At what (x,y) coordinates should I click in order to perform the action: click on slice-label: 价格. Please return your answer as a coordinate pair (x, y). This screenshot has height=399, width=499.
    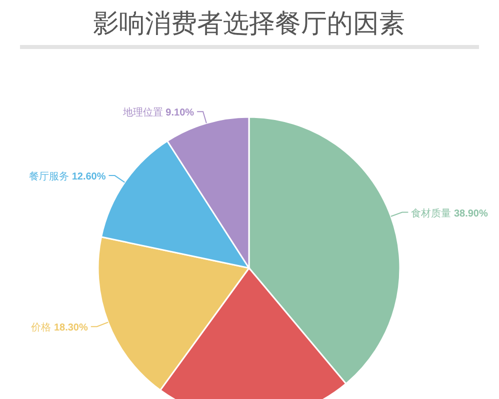
    Looking at the image, I should click on (42, 328).